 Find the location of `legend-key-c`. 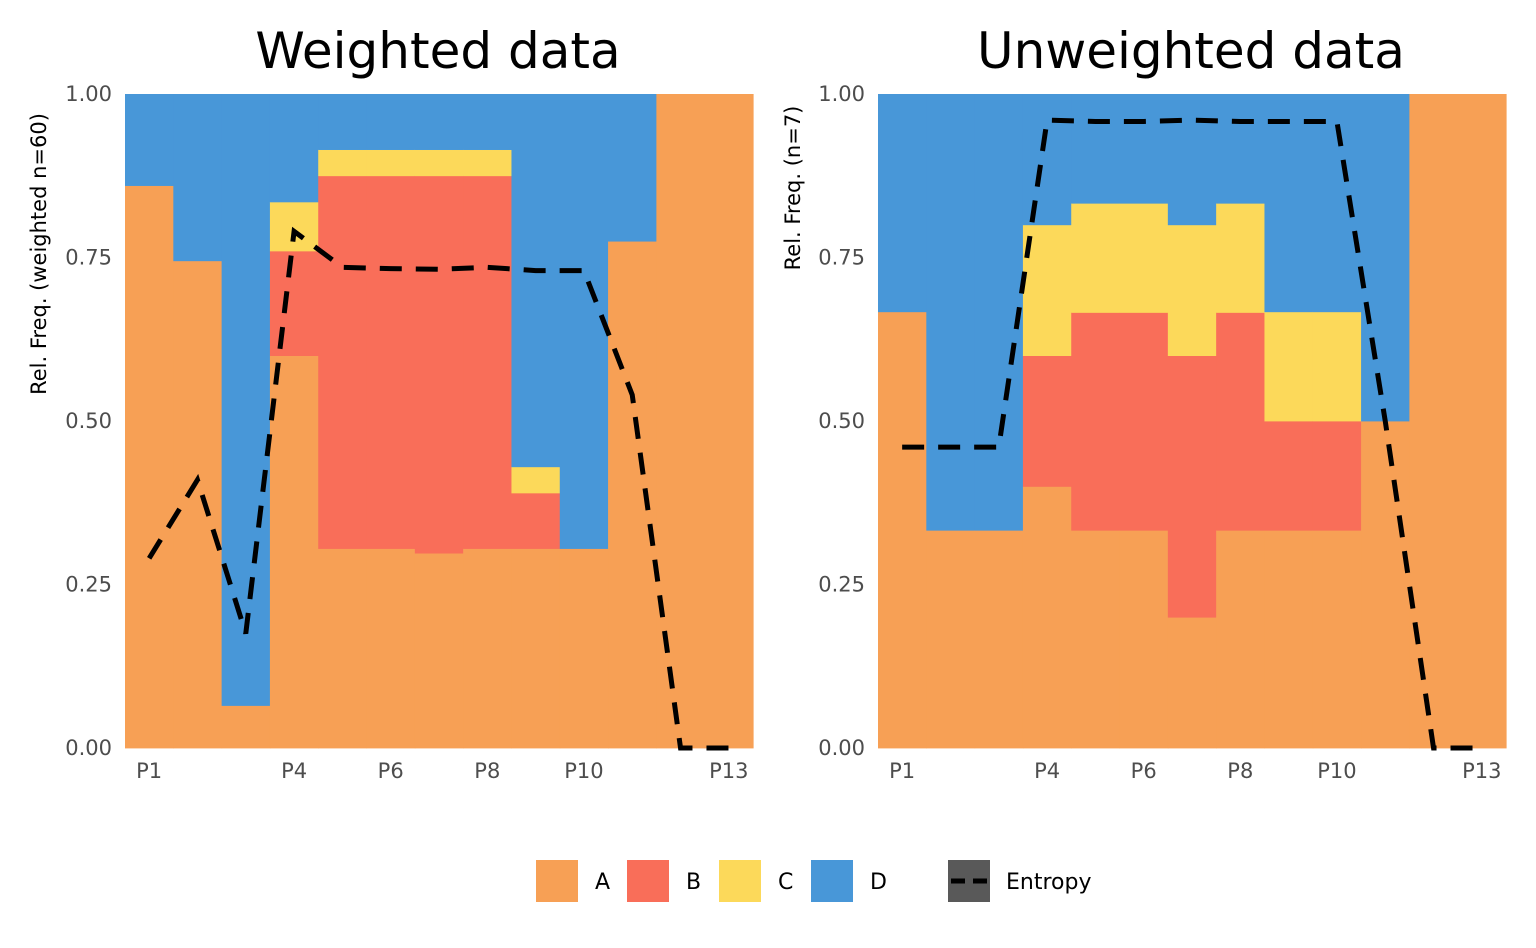

legend-key-c is located at coordinates (740, 881).